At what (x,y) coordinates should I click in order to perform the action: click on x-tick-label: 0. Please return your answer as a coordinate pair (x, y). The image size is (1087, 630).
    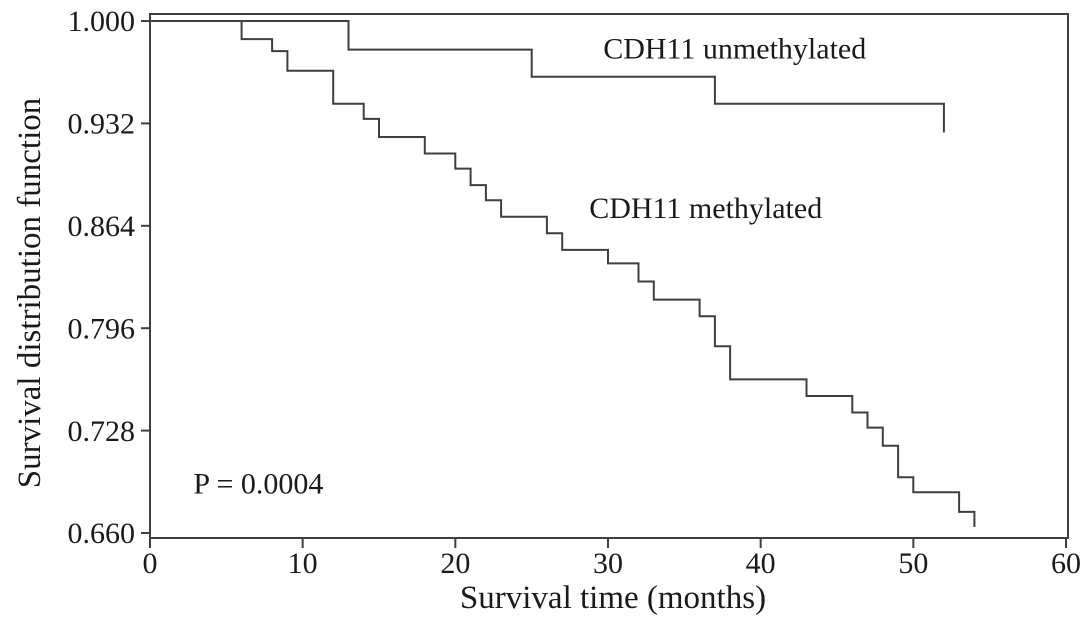
    Looking at the image, I should click on (150, 563).